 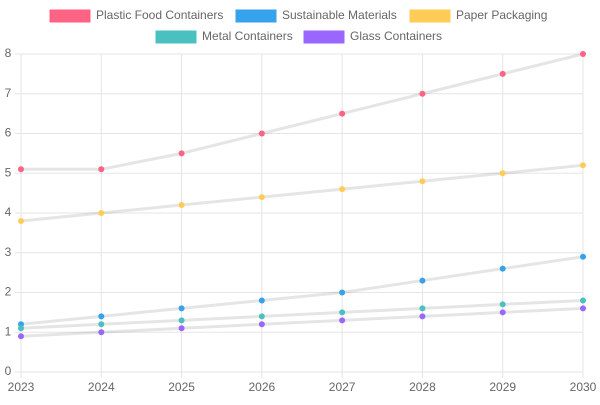 What do you see at coordinates (8, 212) in the screenshot?
I see `y-tick-label: 4` at bounding box center [8, 212].